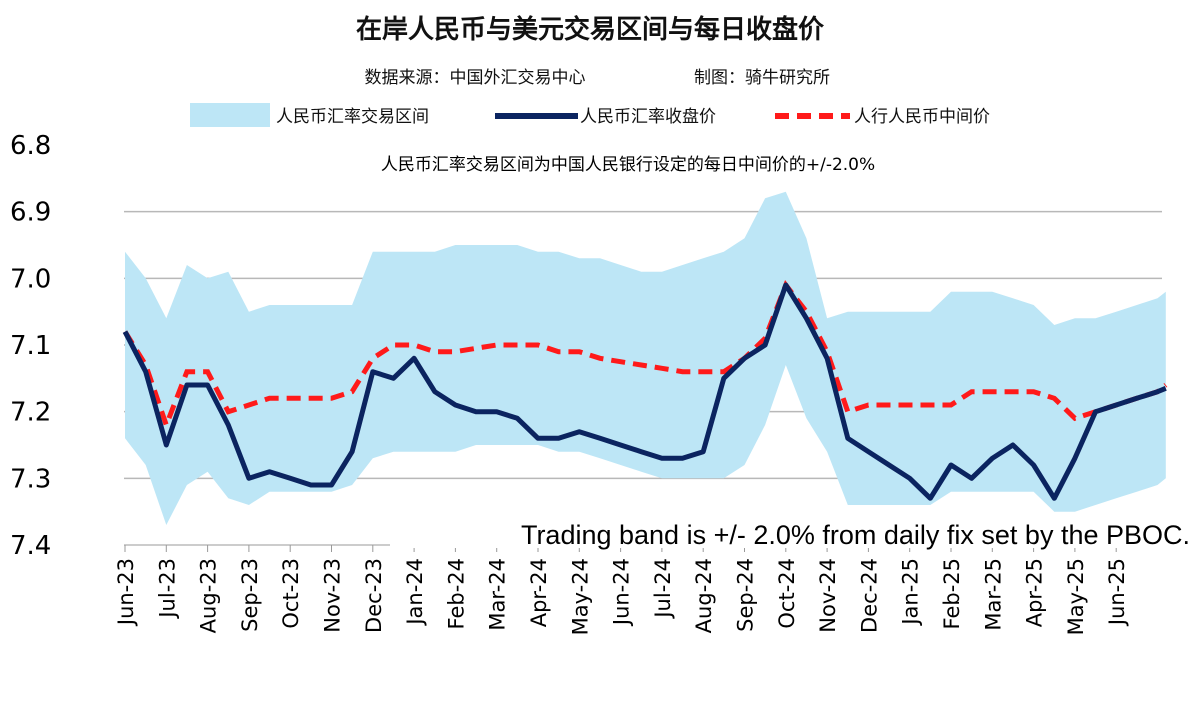  What do you see at coordinates (663, 589) in the screenshot?
I see `x-tick-label: Jul-24` at bounding box center [663, 589].